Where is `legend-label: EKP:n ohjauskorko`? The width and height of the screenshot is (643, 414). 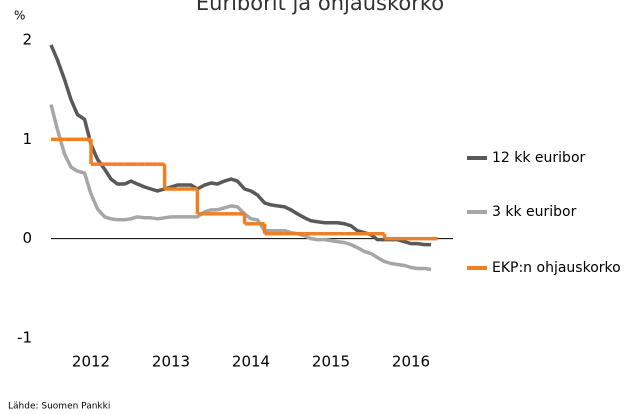 legend-label: EKP:n ohjauskorko is located at coordinates (556, 268).